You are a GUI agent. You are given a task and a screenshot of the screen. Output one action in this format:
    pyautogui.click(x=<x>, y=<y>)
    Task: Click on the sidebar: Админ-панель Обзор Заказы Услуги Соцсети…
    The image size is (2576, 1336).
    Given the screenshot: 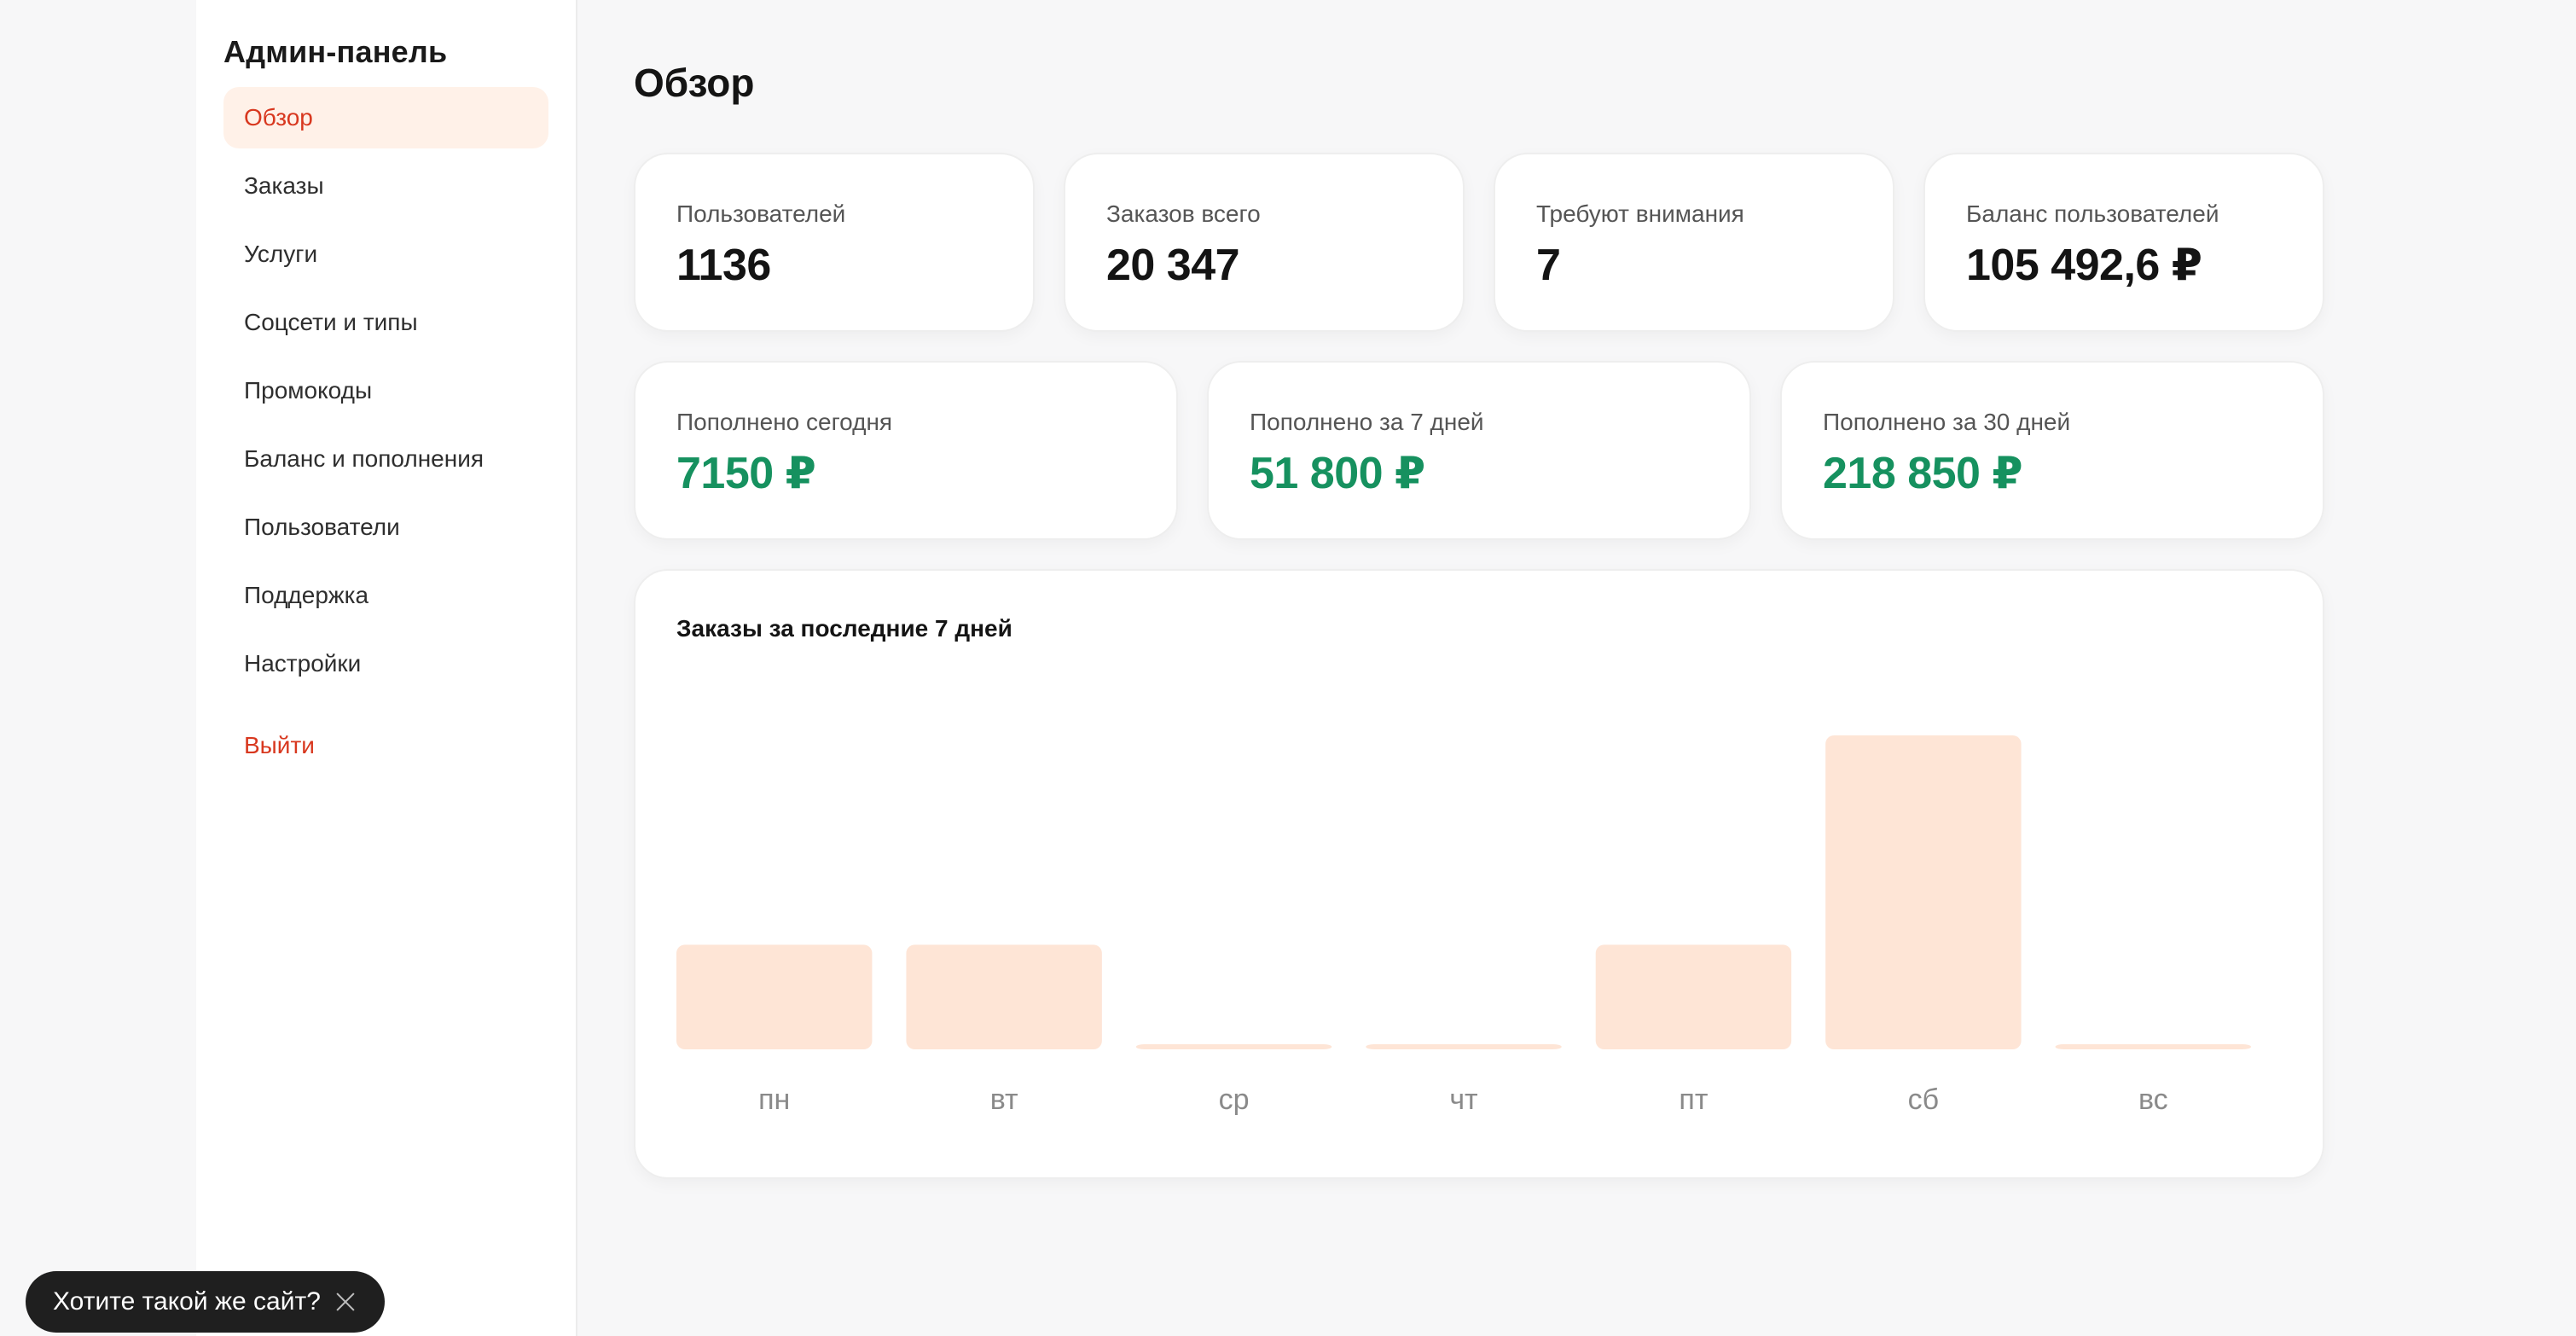 What is the action you would take?
    pyautogui.click(x=386, y=668)
    